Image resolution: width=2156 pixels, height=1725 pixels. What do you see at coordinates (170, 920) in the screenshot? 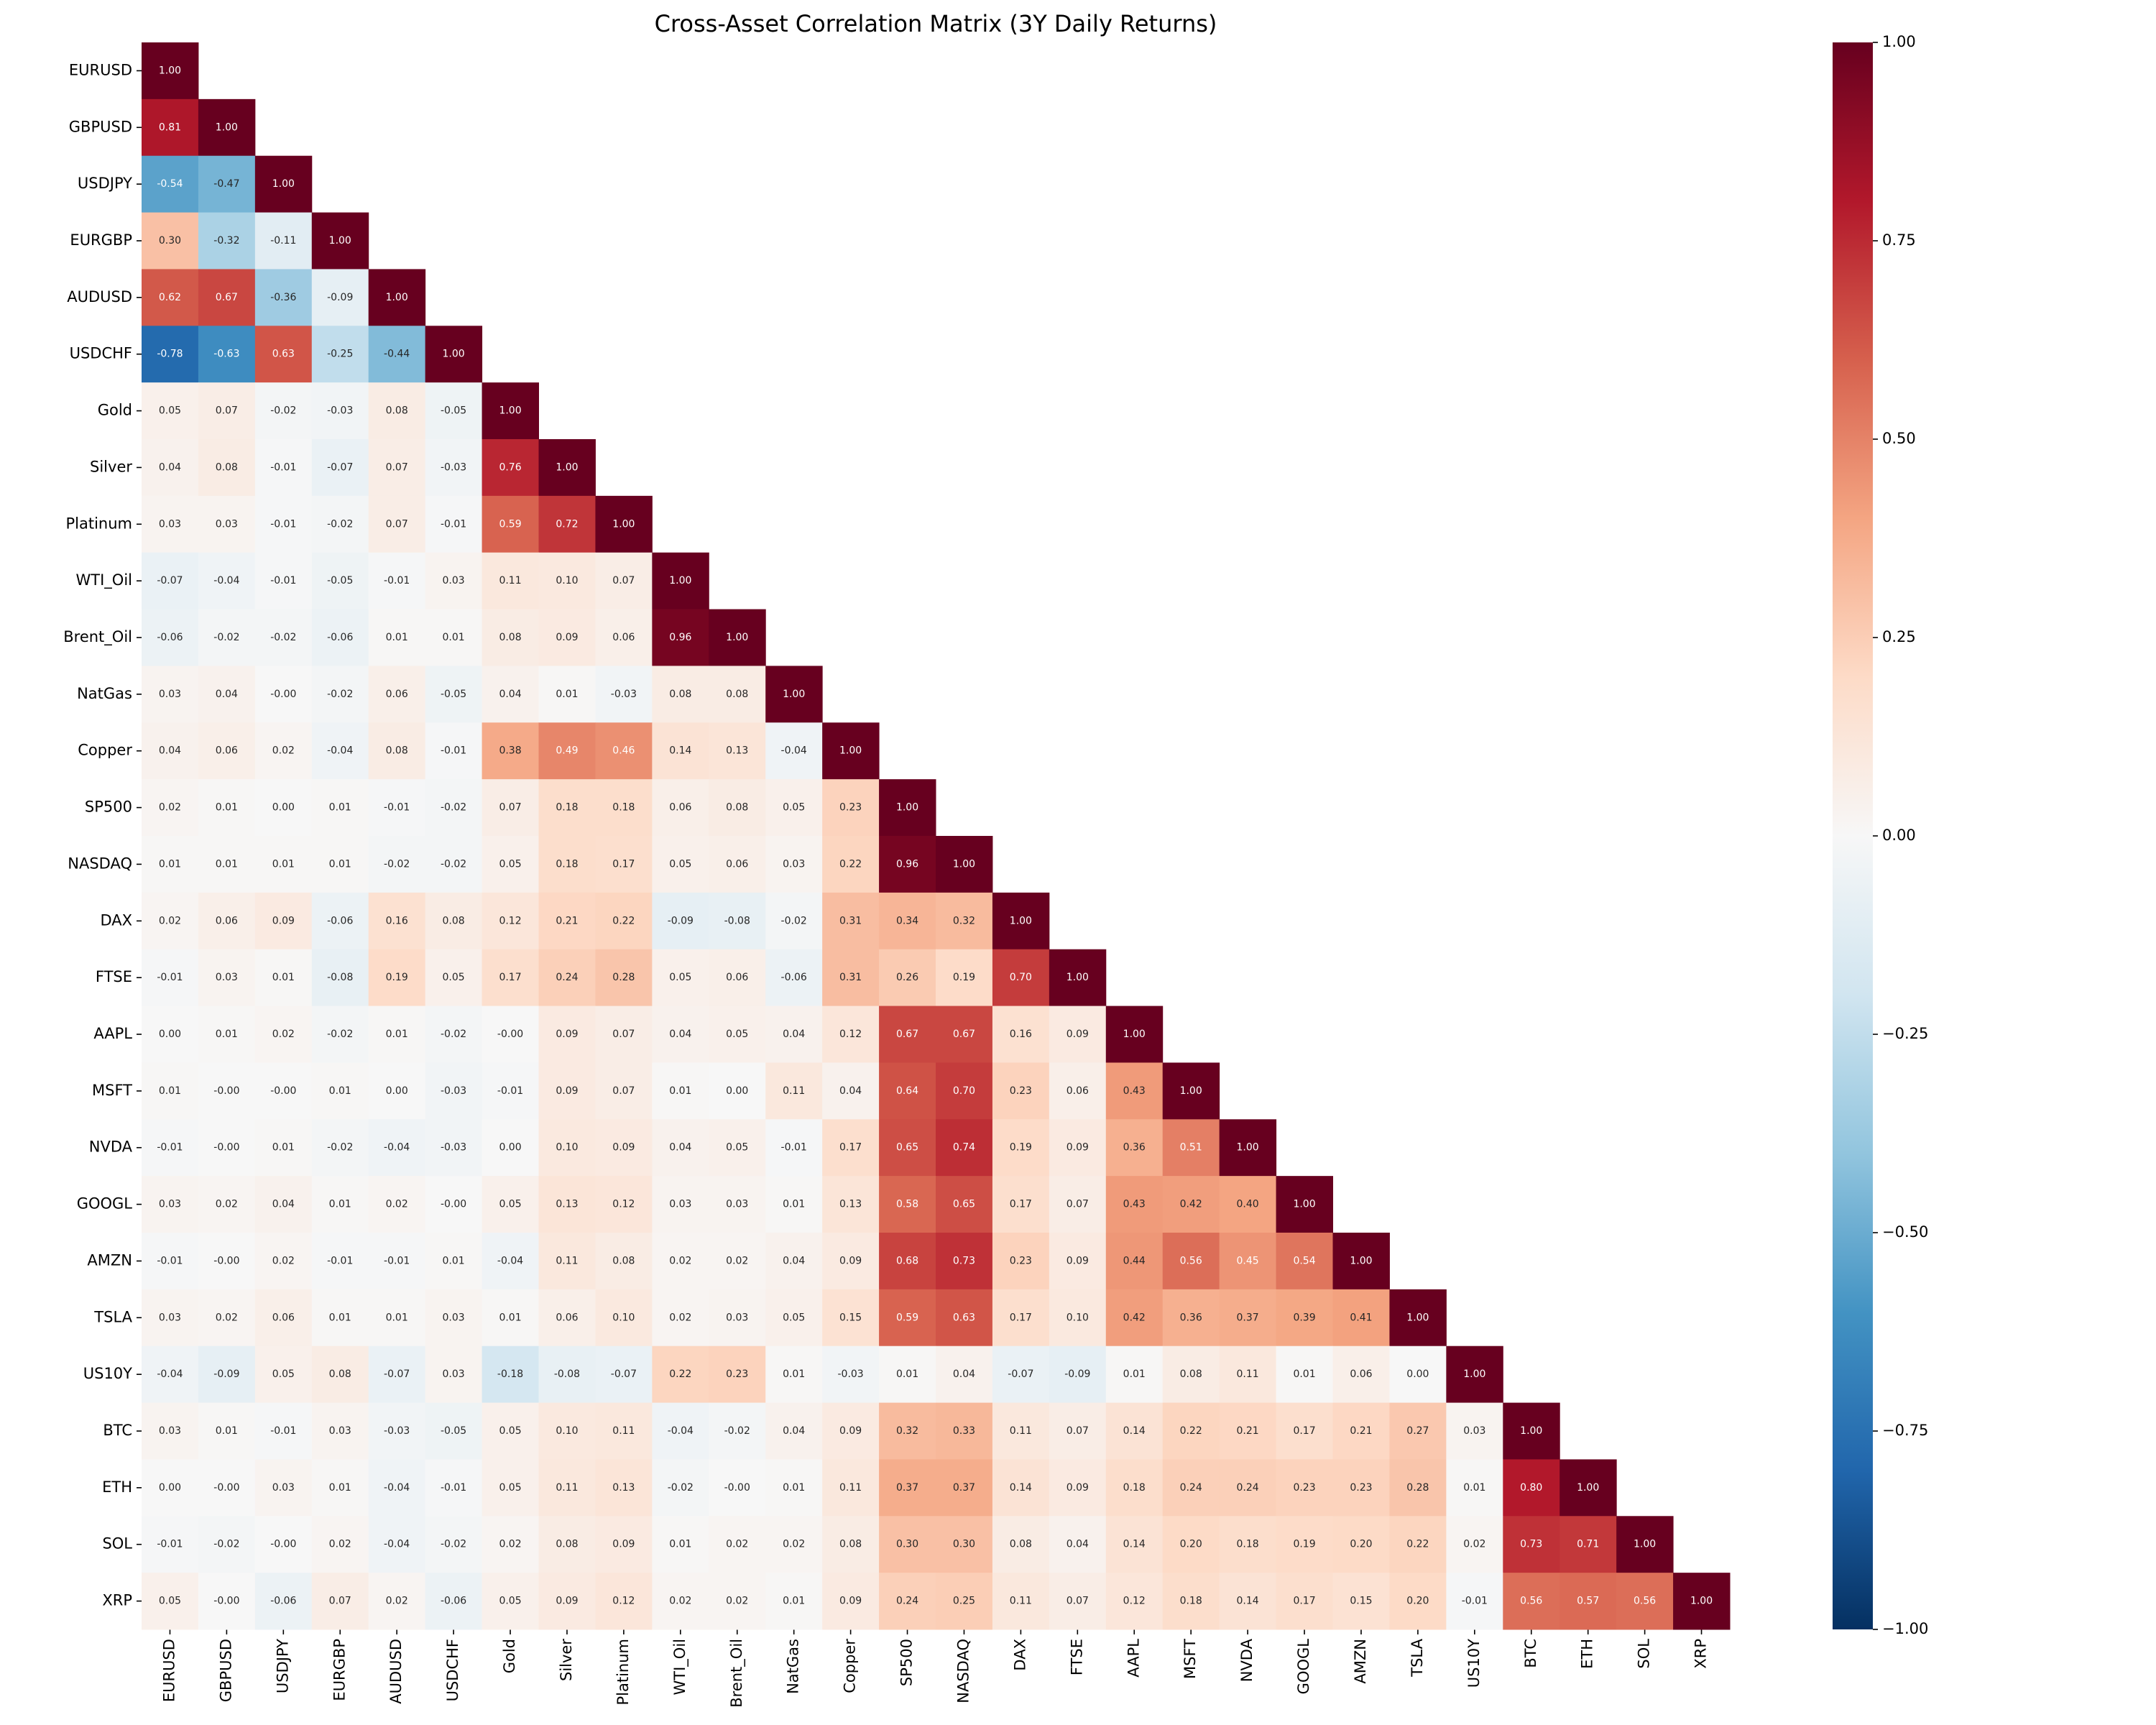
I see `cell-label: 0.02` at bounding box center [170, 920].